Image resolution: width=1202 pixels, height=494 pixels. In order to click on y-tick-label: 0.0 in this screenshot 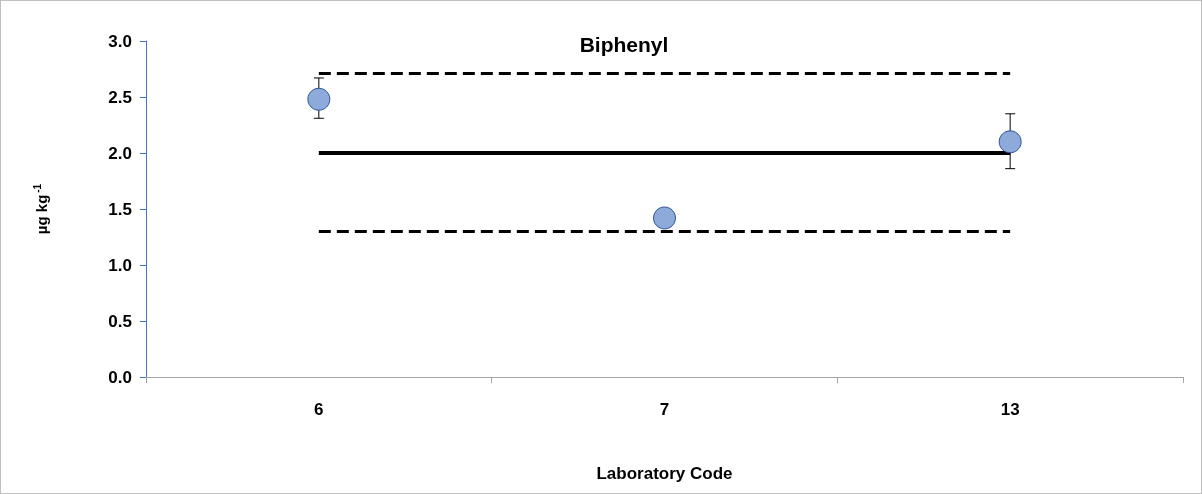, I will do `click(120, 377)`.